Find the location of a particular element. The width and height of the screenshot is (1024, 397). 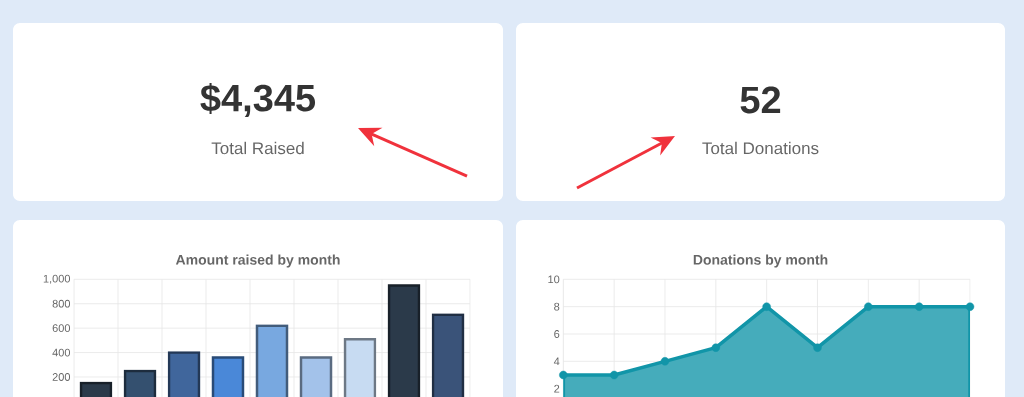

y-tick-label: 800 is located at coordinates (61, 303).